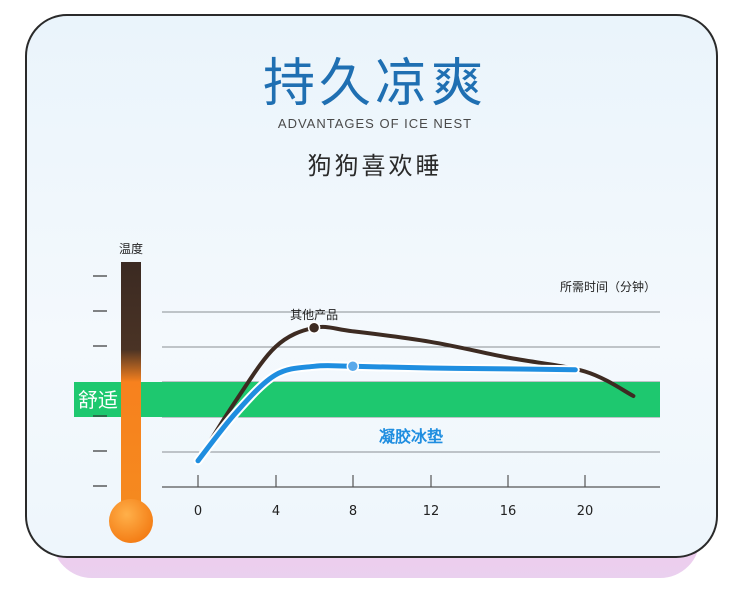  I want to click on comfort-band, so click(367, 399).